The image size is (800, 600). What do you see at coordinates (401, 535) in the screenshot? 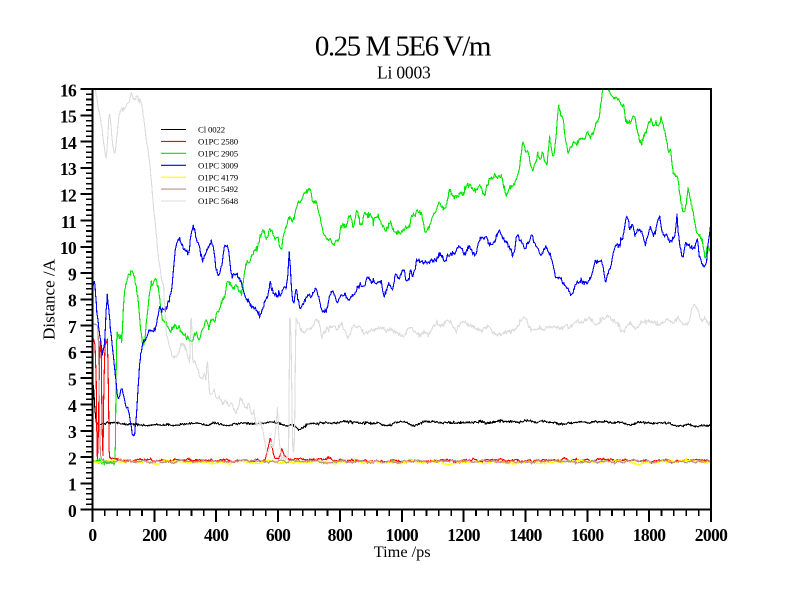
I see `svg-text: 1000` at bounding box center [401, 535].